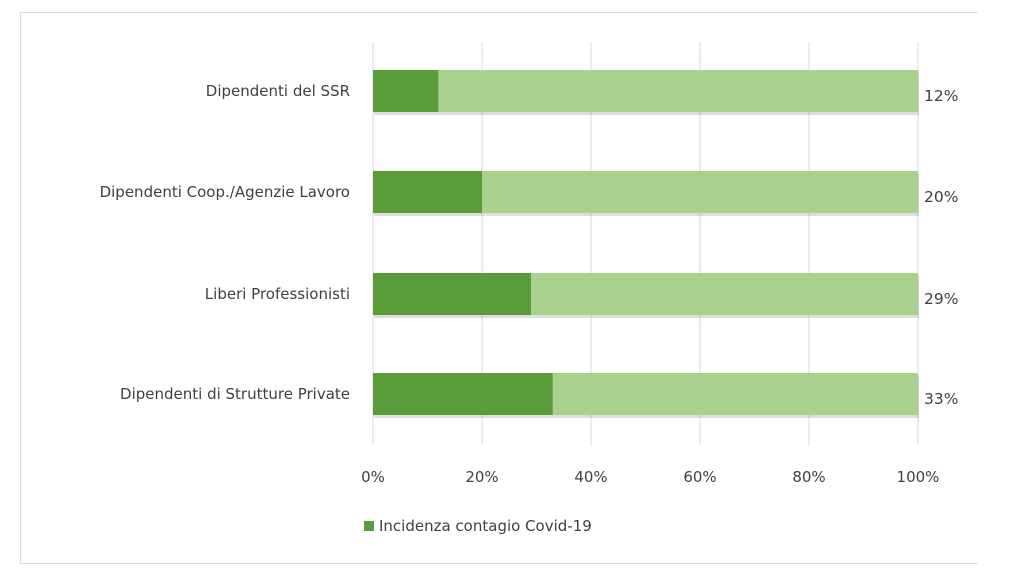 This screenshot has width=1022, height=574. I want to click on data-label: 29%, so click(941, 299).